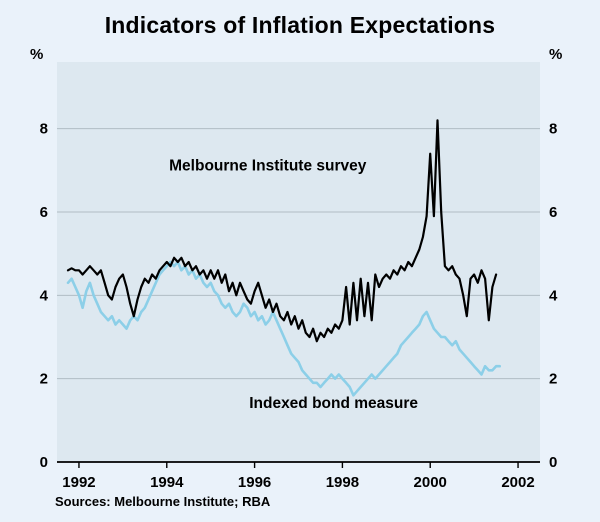  What do you see at coordinates (430, 482) in the screenshot?
I see `x-tick-label: 2000` at bounding box center [430, 482].